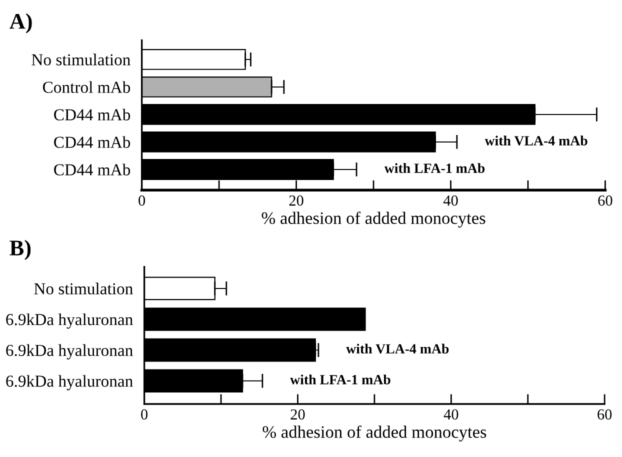 This screenshot has width=622, height=457. Describe the element at coordinates (20, 250) in the screenshot. I see `chart-title: B)` at that location.